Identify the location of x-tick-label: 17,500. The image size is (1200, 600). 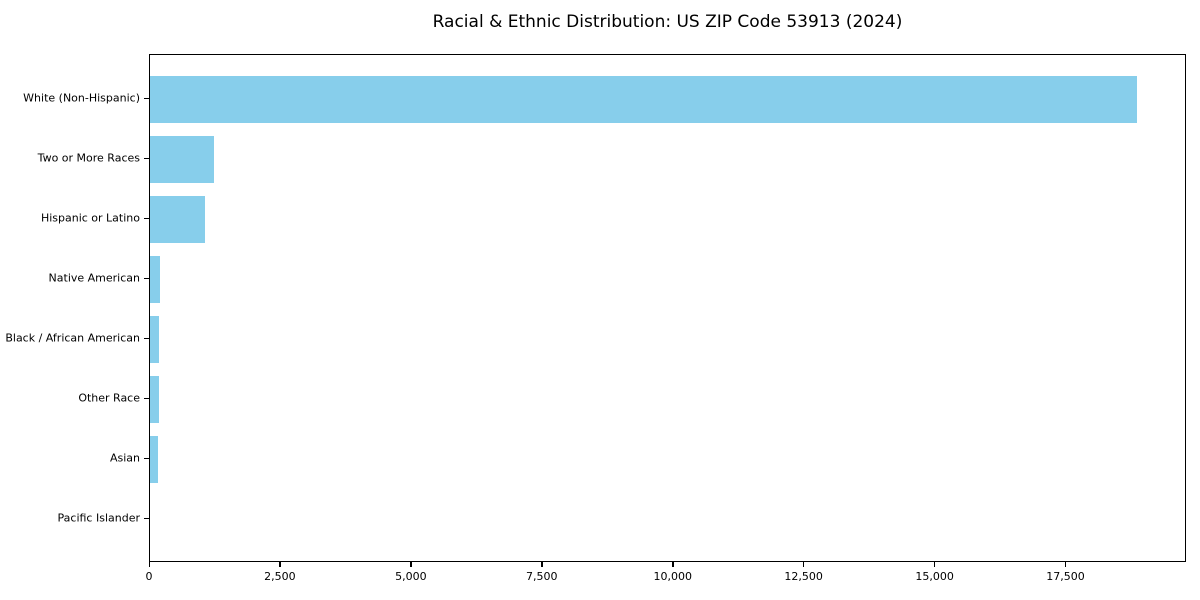
(1065, 576).